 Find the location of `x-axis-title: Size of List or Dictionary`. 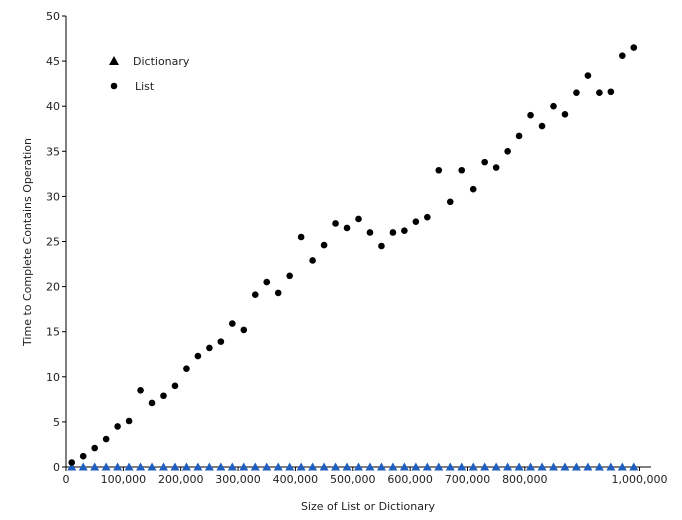

x-axis-title: Size of List or Dictionary is located at coordinates (368, 506).